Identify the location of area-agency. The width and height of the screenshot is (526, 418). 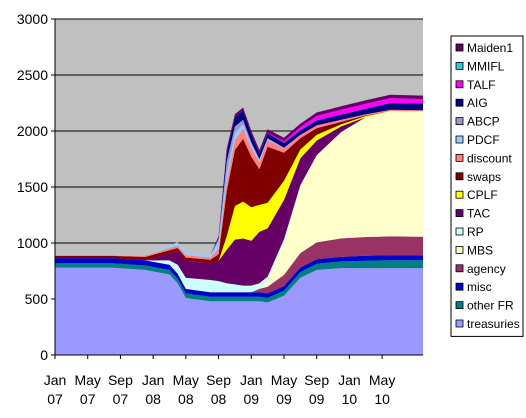
(239, 265).